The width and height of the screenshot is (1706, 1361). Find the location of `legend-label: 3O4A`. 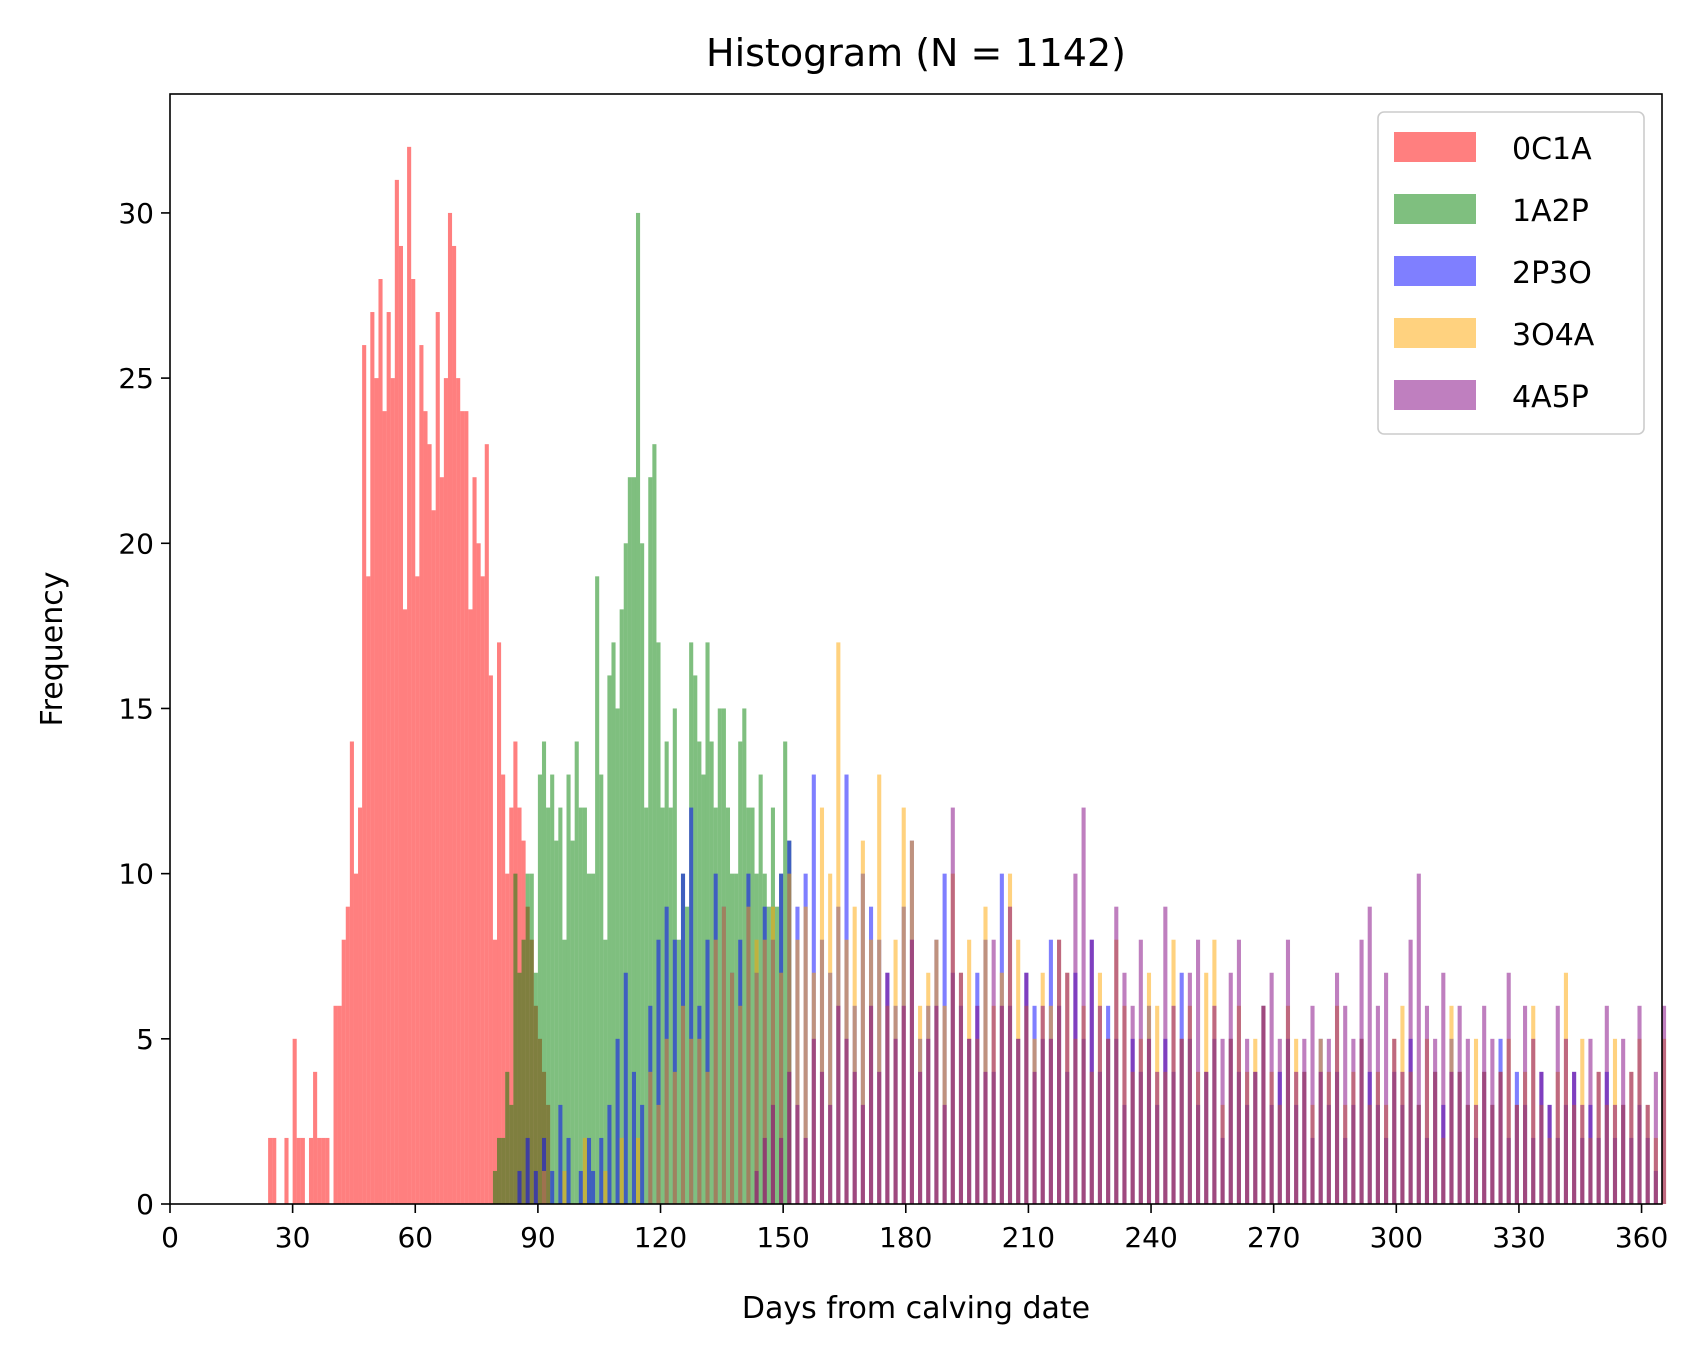

legend-label: 3O4A is located at coordinates (1553, 335).